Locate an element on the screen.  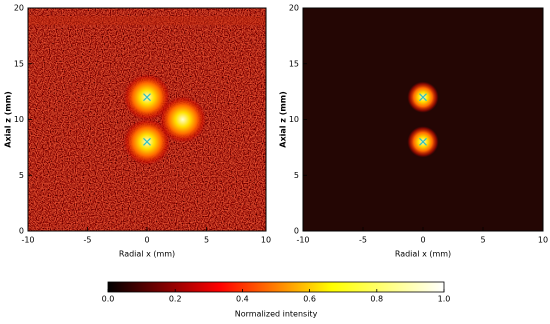
colorbar-tick-label: 0.8 is located at coordinates (376, 299).